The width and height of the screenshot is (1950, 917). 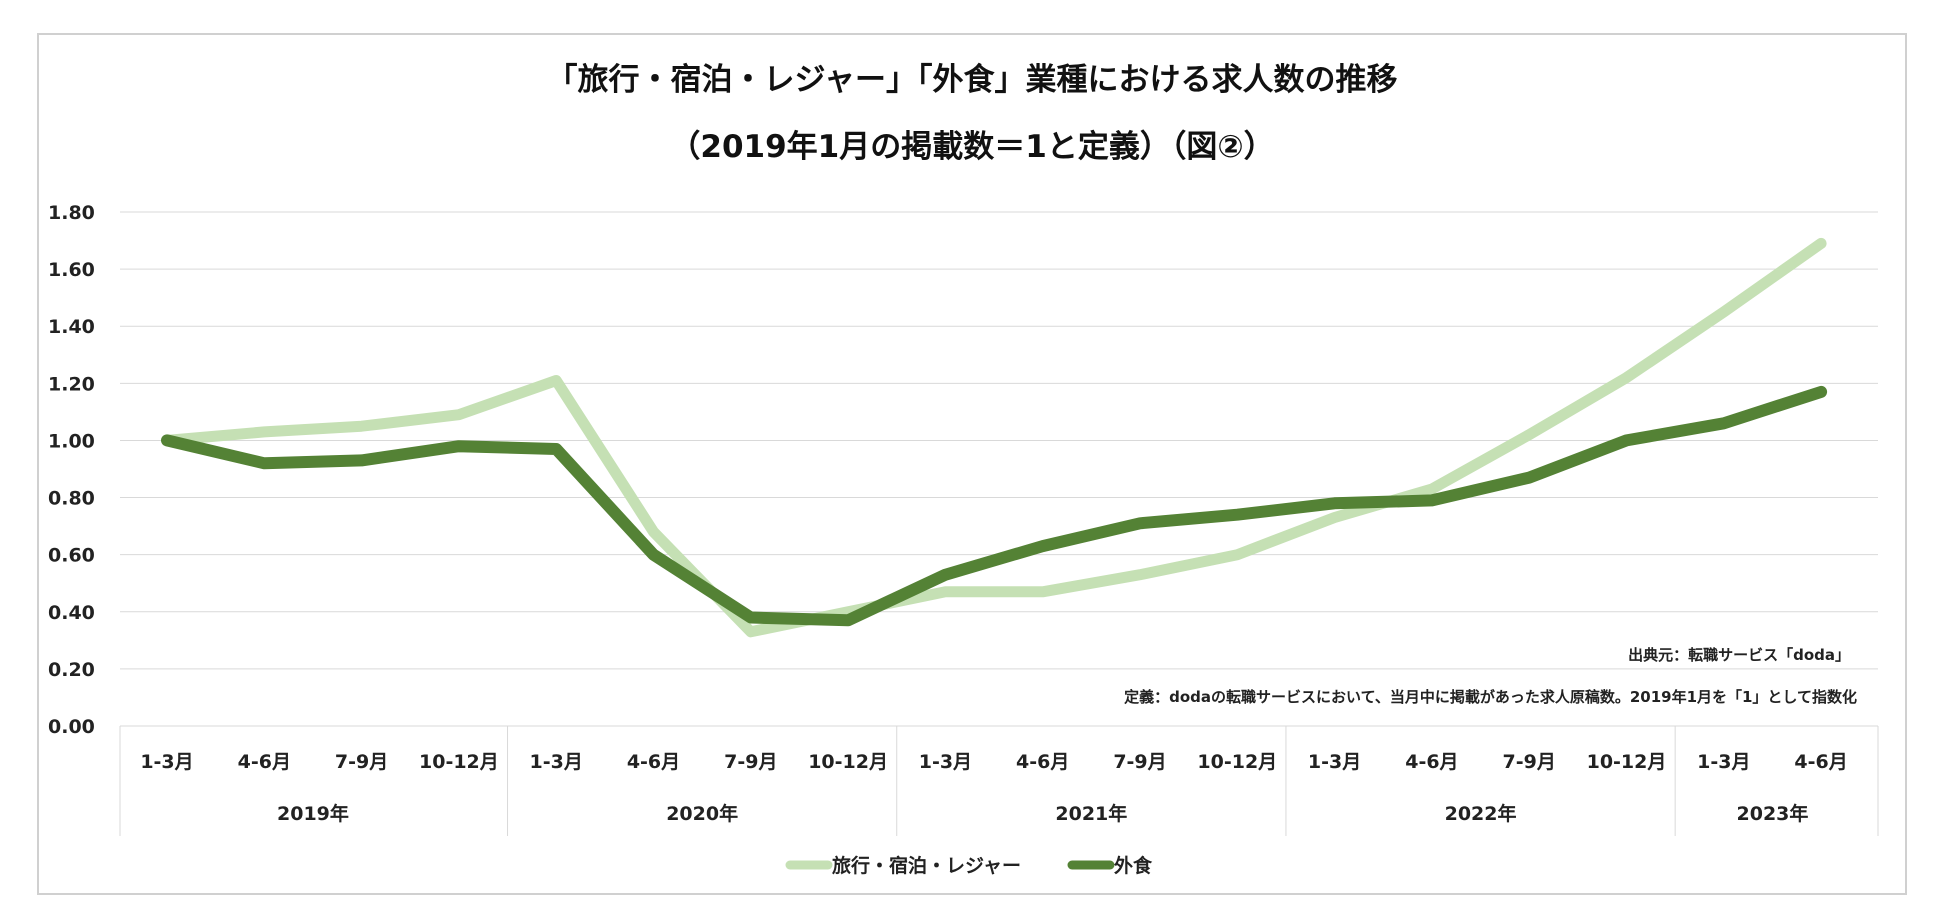 I want to click on y-tick-label: 1.20, so click(x=71, y=384).